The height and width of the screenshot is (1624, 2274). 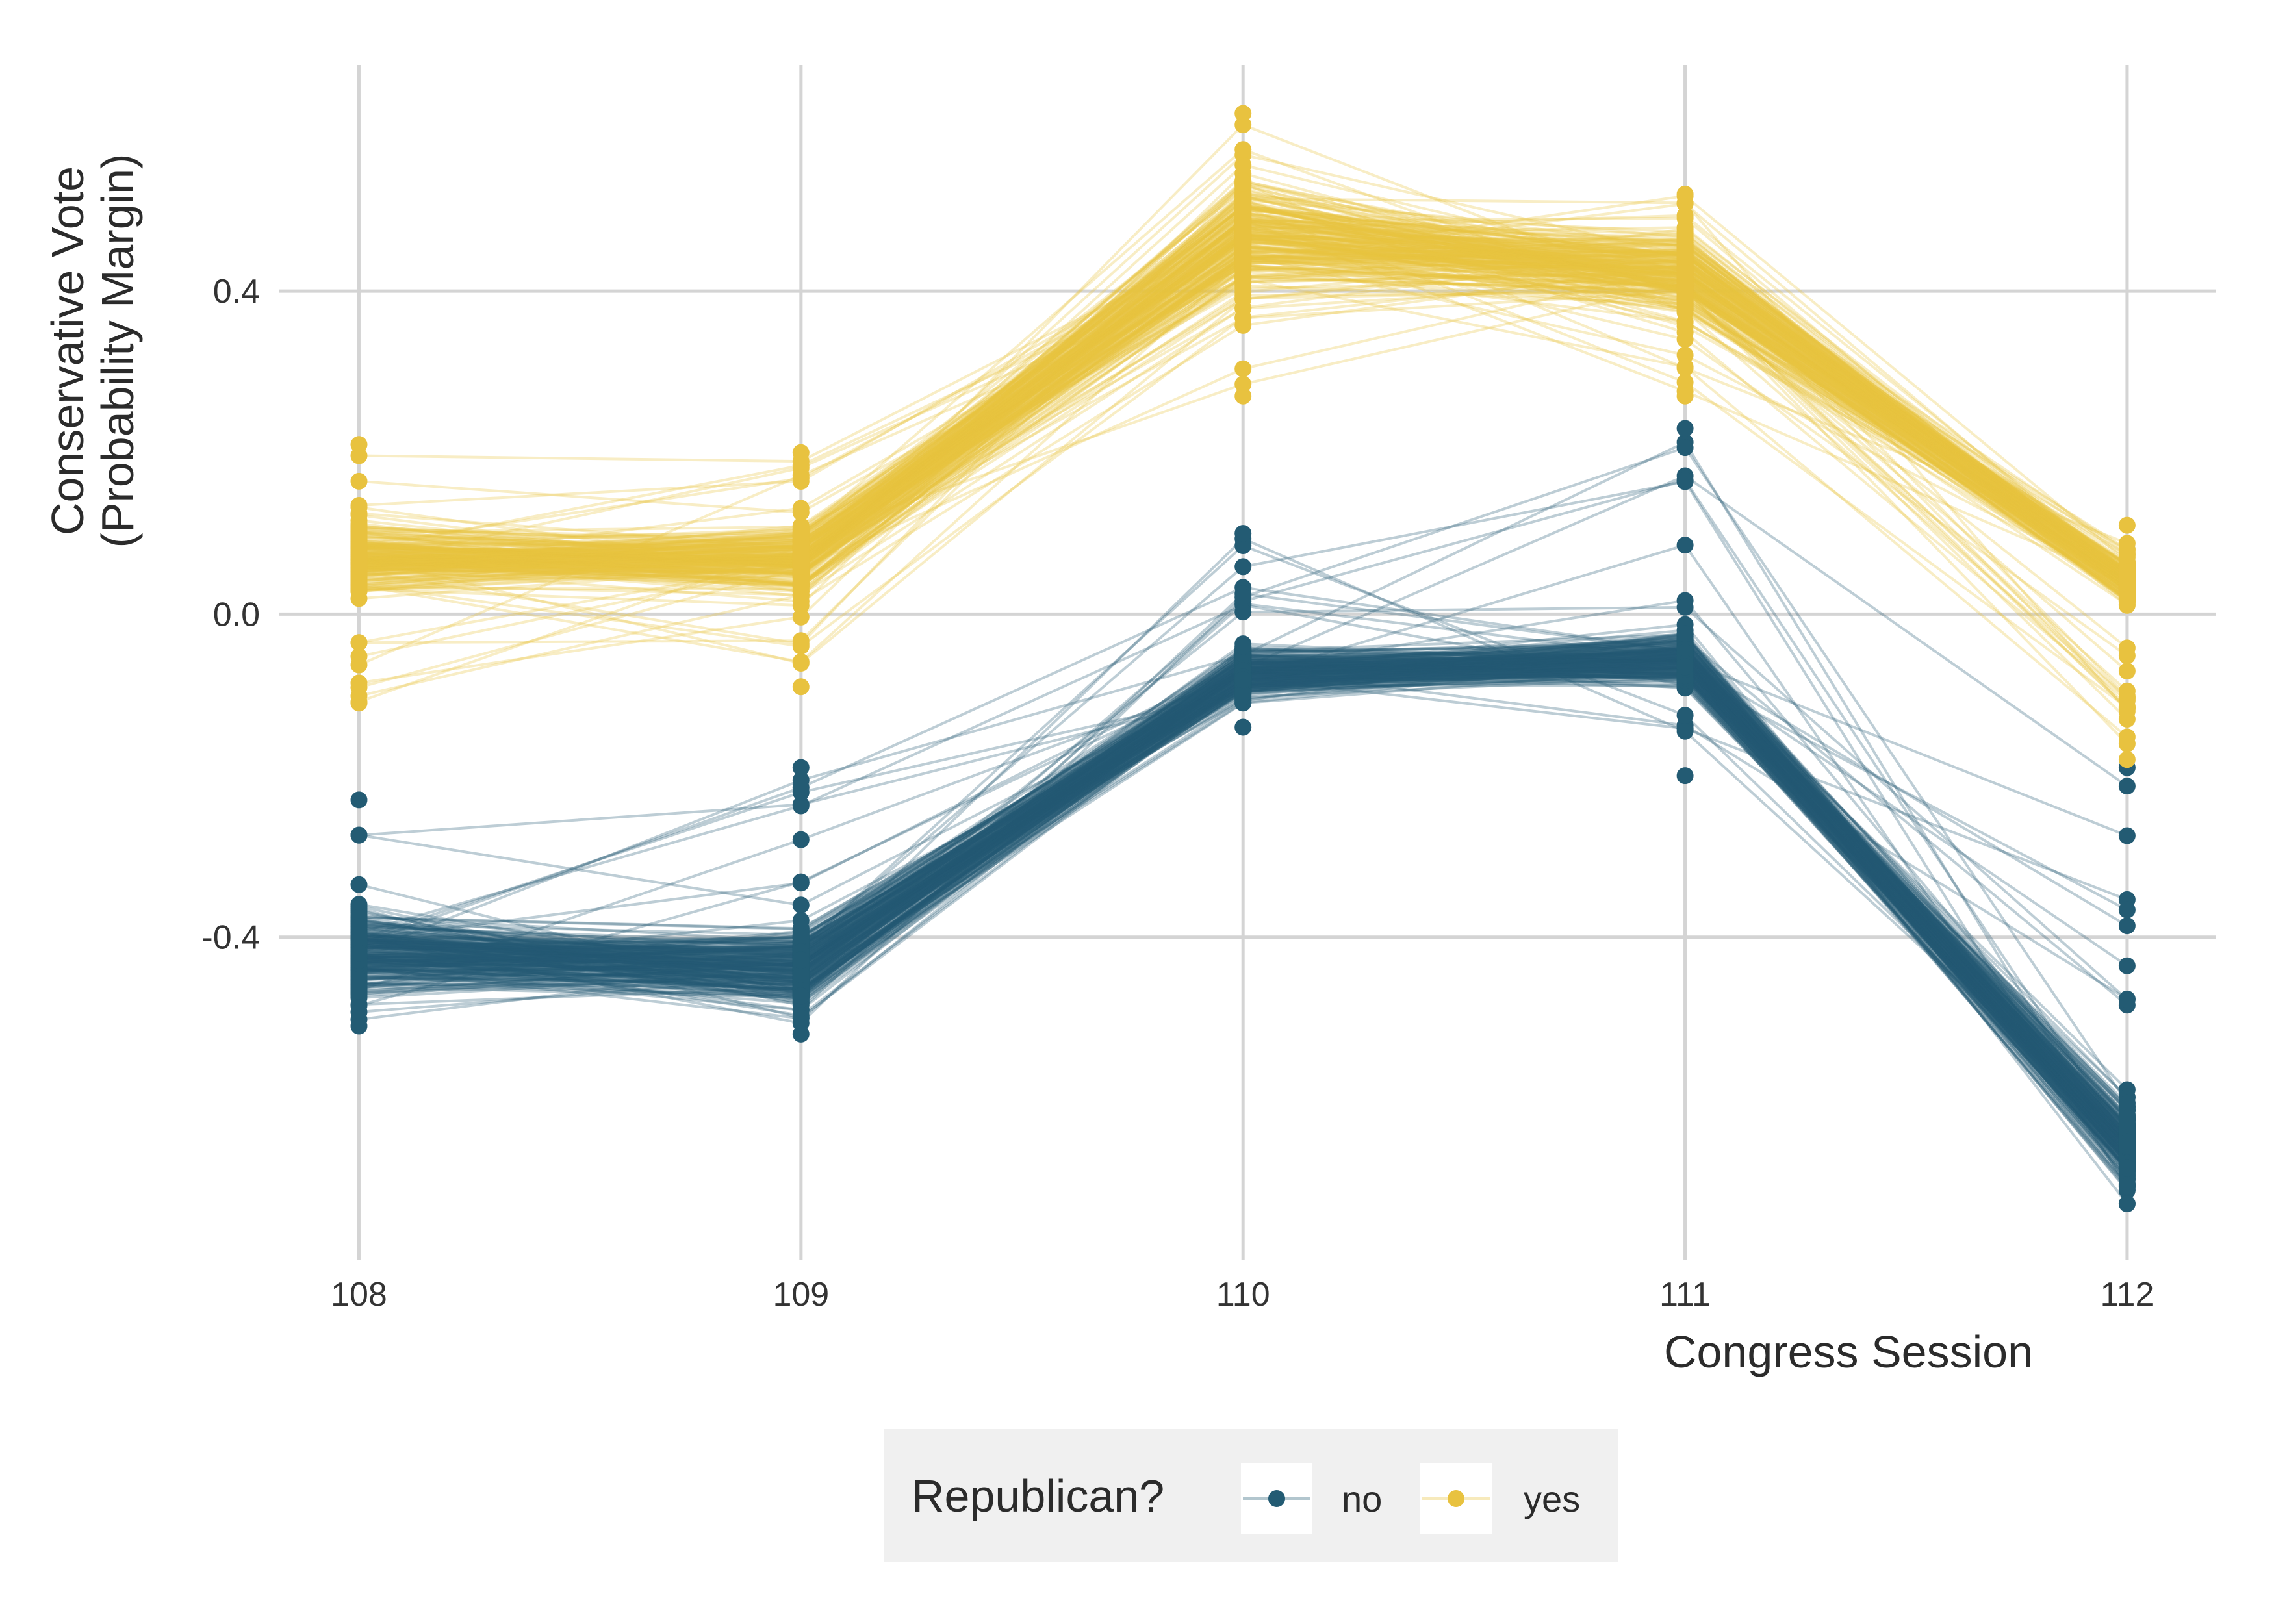 What do you see at coordinates (1276, 1498) in the screenshot?
I see `legend-key-no-point` at bounding box center [1276, 1498].